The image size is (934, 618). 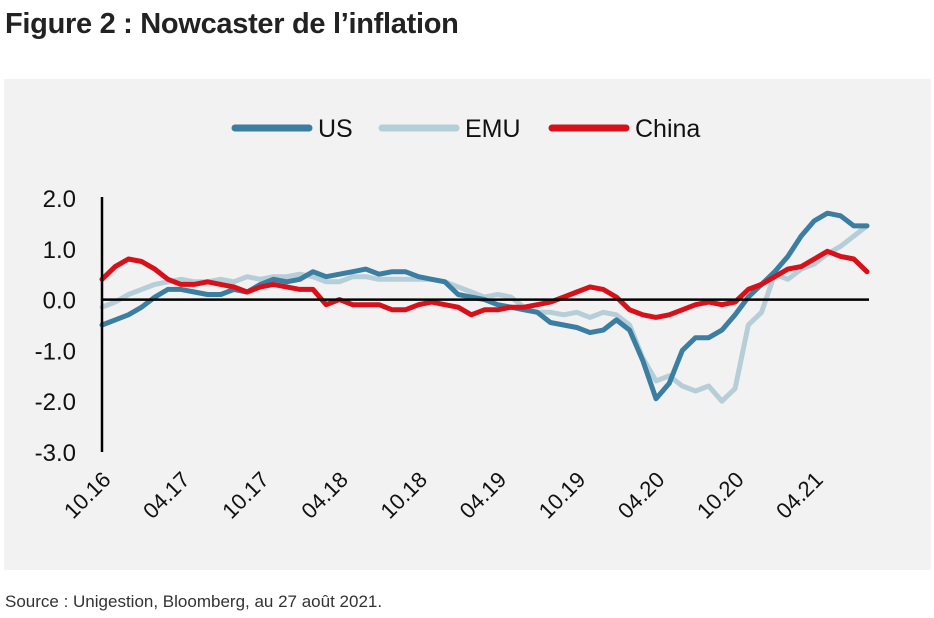 What do you see at coordinates (641, 495) in the screenshot?
I see `x-tick-label: 04.20` at bounding box center [641, 495].